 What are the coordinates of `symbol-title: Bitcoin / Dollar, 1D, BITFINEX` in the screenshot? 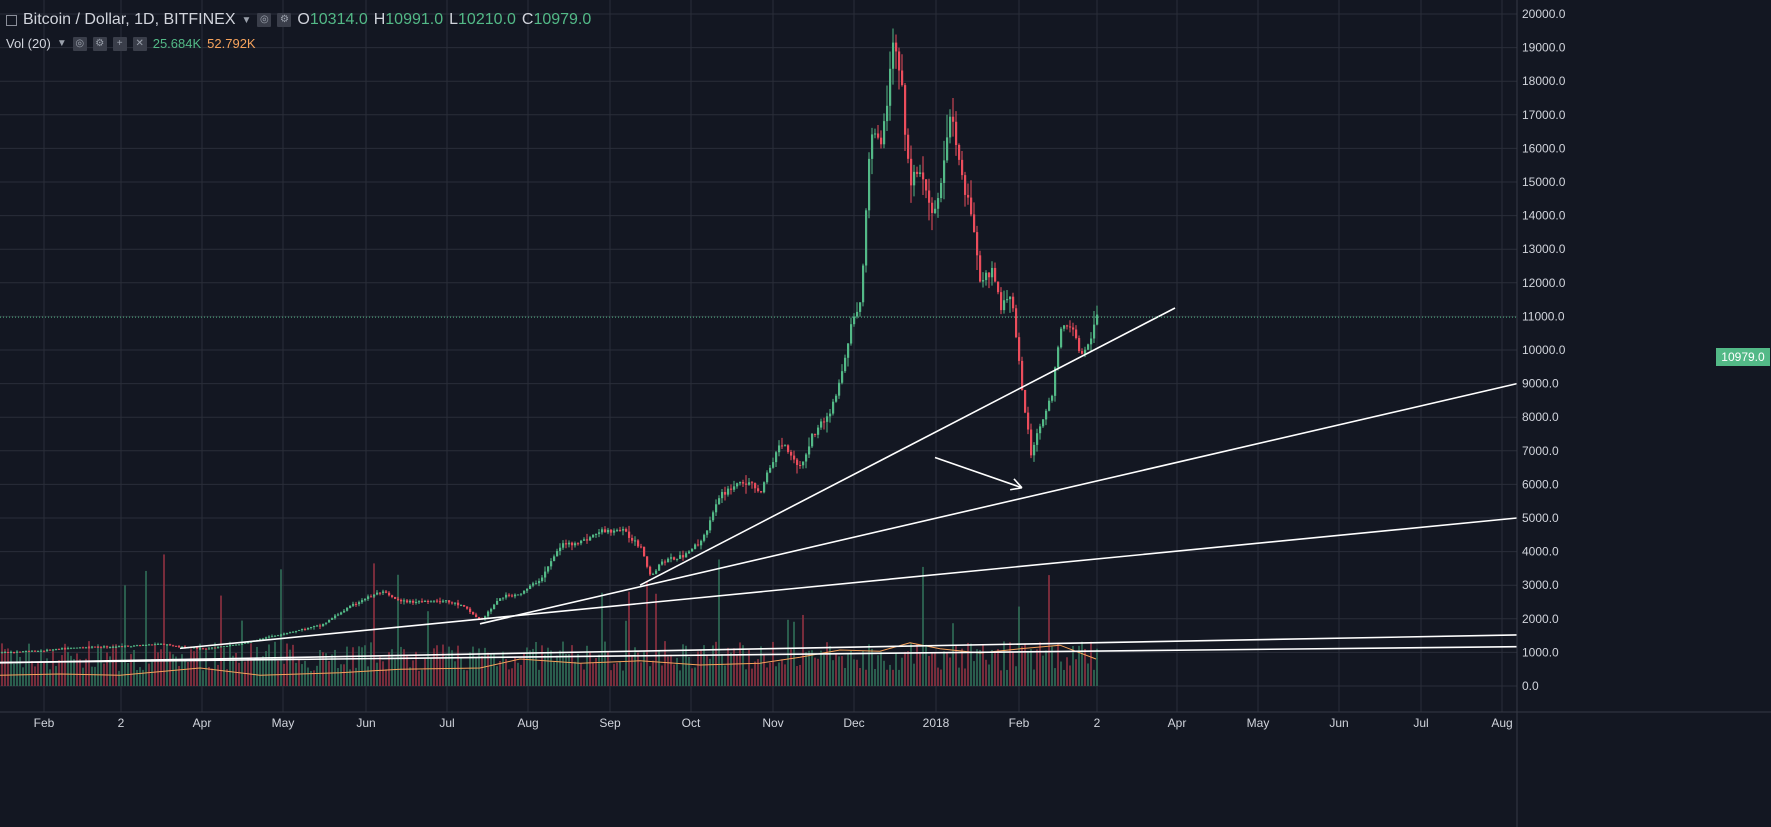 It's located at (129, 19).